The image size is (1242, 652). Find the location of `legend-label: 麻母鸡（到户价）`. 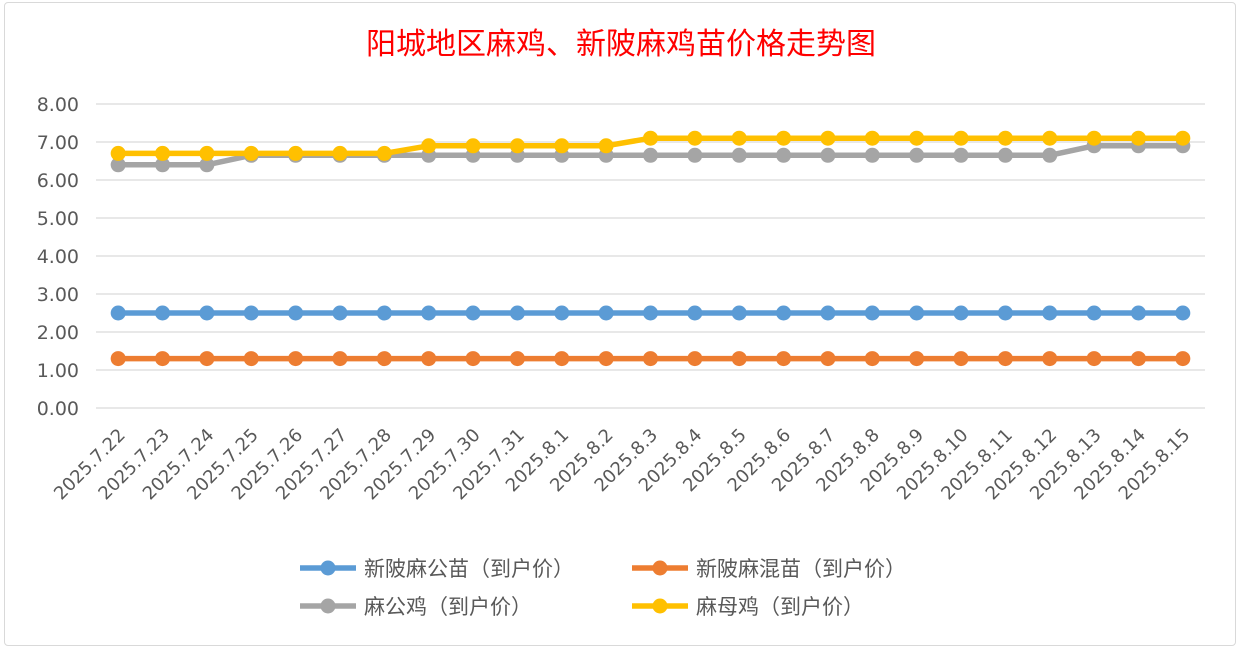

legend-label: 麻母鸡（到户价） is located at coordinates (780, 607).